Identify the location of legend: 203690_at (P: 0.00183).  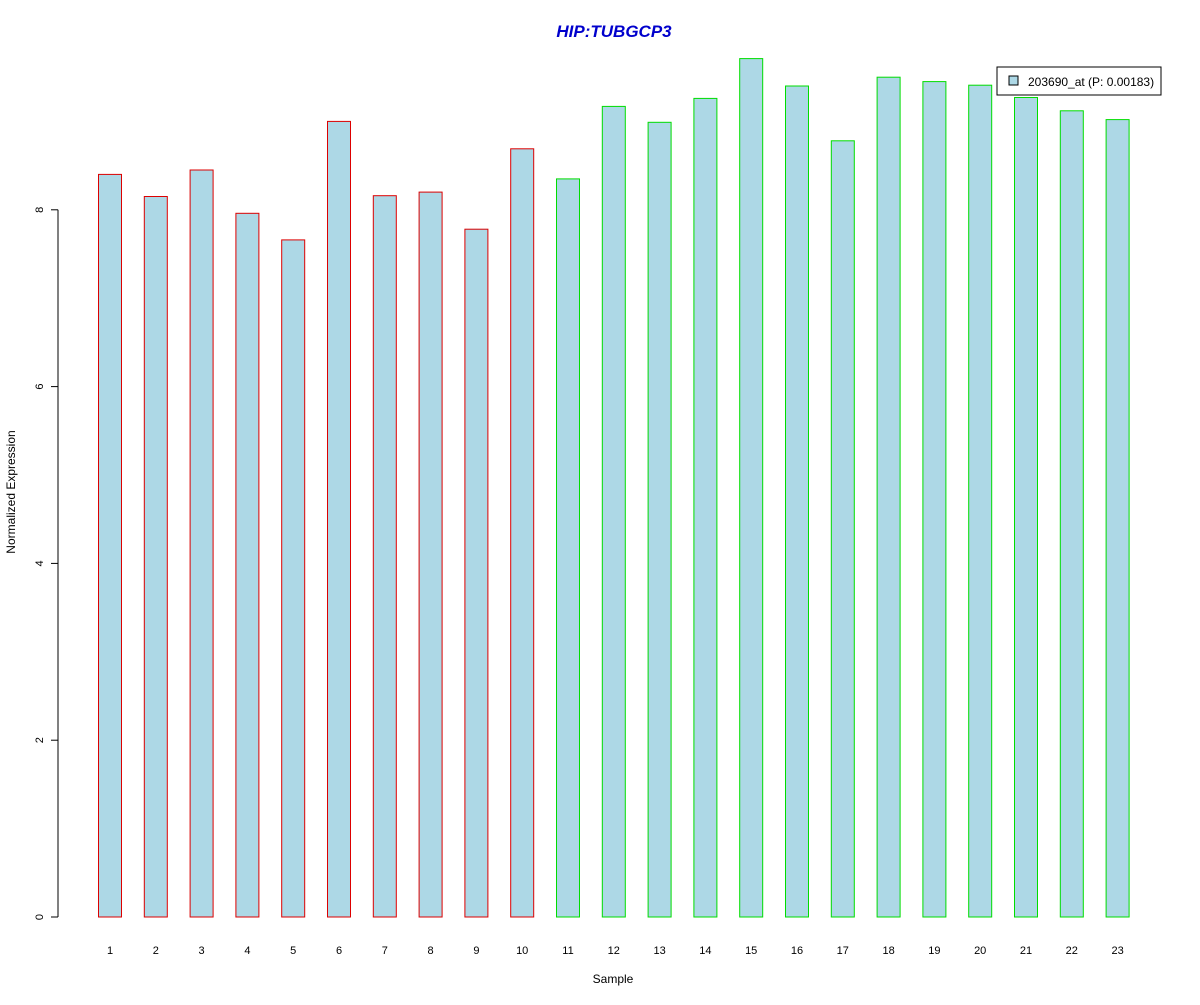
(1079, 81).